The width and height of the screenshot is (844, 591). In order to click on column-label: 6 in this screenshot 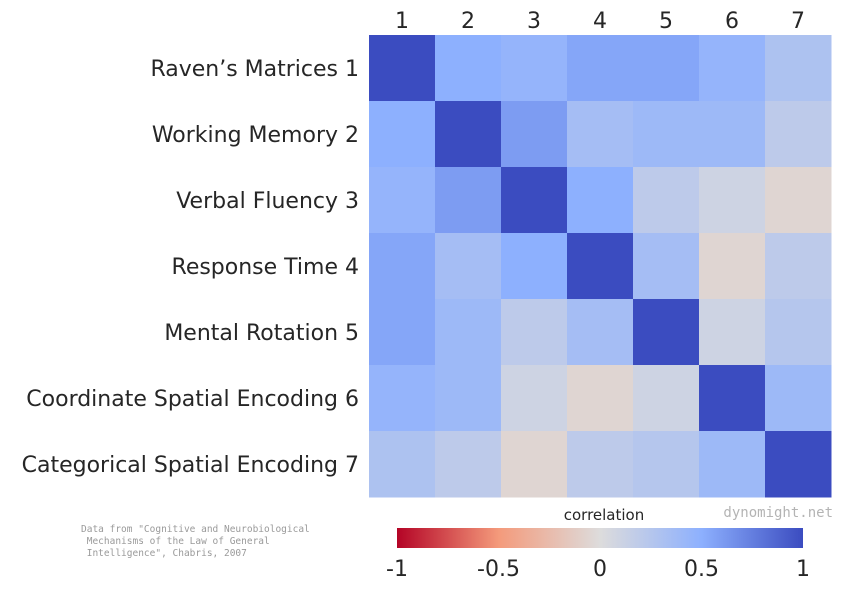, I will do `click(732, 21)`.